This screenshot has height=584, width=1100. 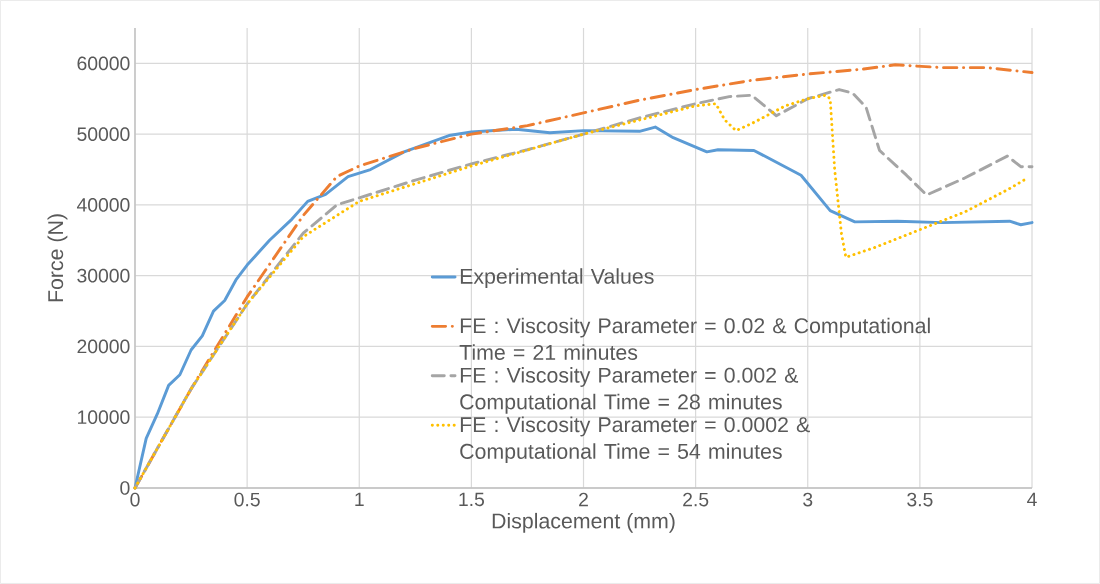 I want to click on y-tick-label: 20000, so click(x=103, y=346).